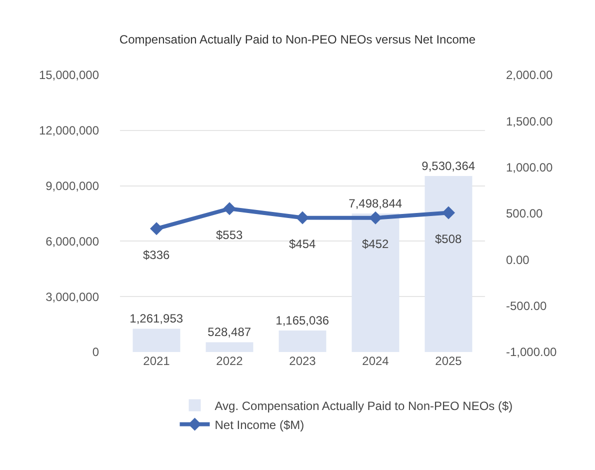  I want to click on x-tick-label: 2022, so click(230, 361).